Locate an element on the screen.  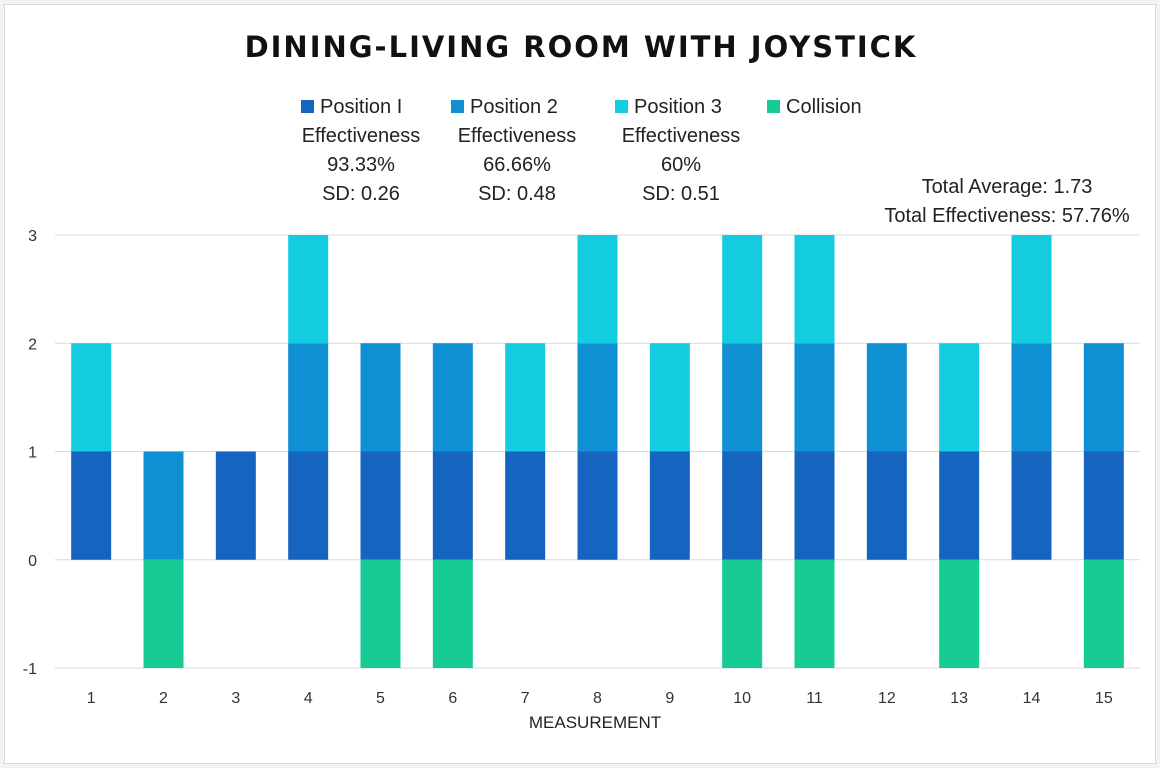
x-tick-label: 13 is located at coordinates (959, 698).